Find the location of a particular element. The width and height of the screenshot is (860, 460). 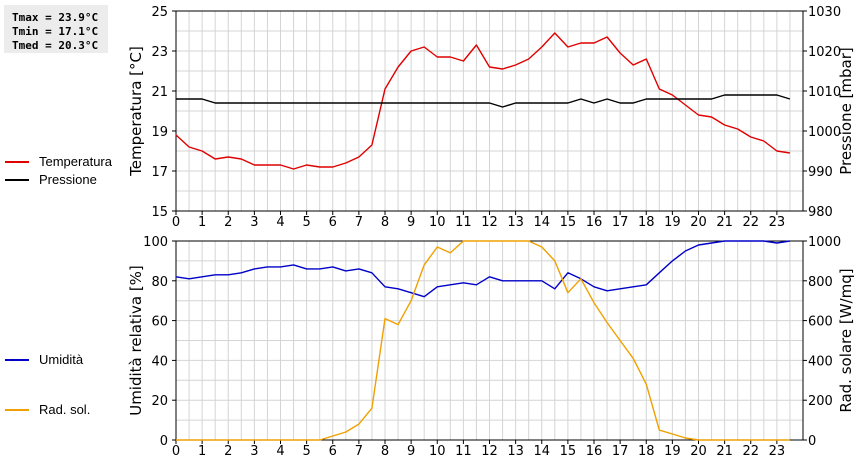

lower-x-tick-label: 19 is located at coordinates (672, 451).